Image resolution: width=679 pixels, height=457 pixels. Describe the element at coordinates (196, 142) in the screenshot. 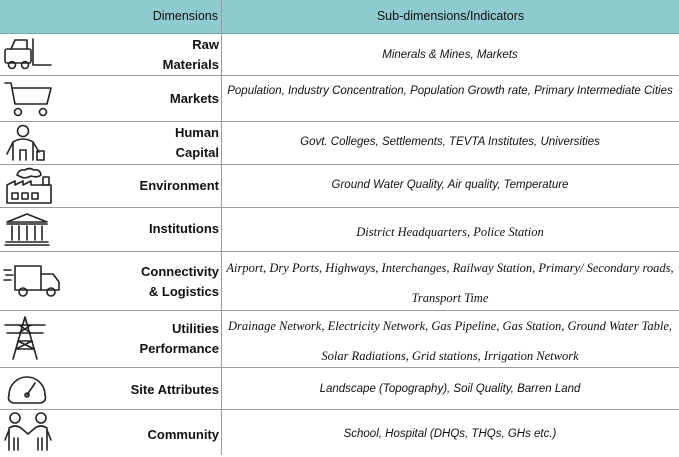

I see `dimension-label: Human Capital` at that location.